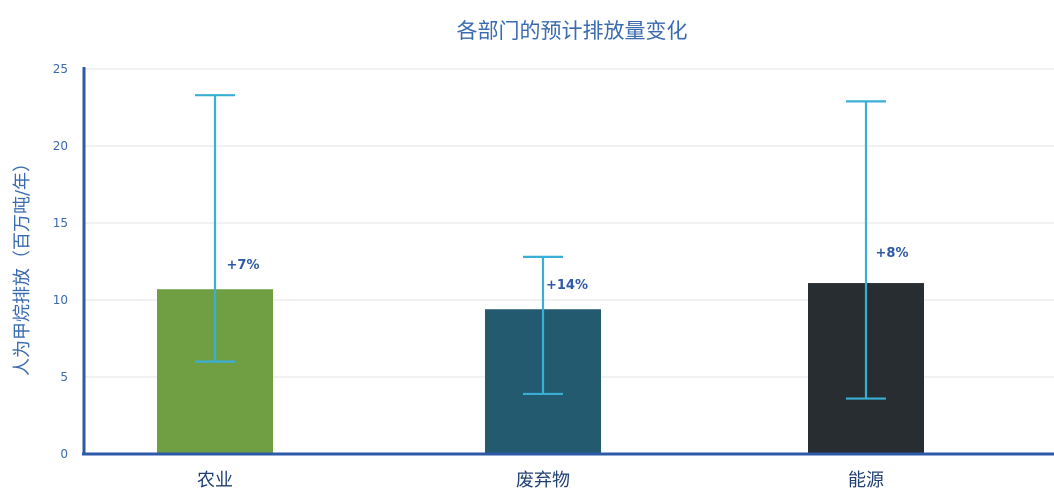  I want to click on x-category-label: 能源, so click(866, 480).